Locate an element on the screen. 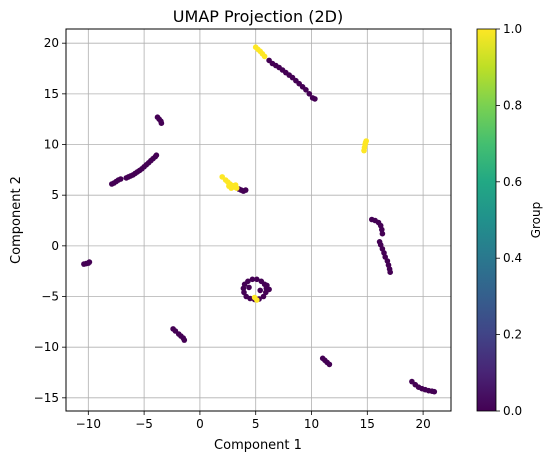 This screenshot has width=550, height=462. x-tick-label: 0 is located at coordinates (200, 424).